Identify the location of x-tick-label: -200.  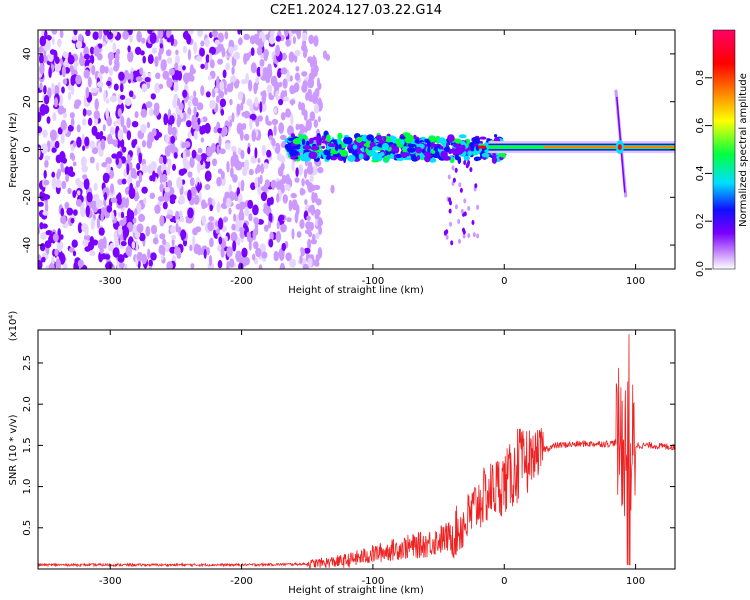
(241, 581).